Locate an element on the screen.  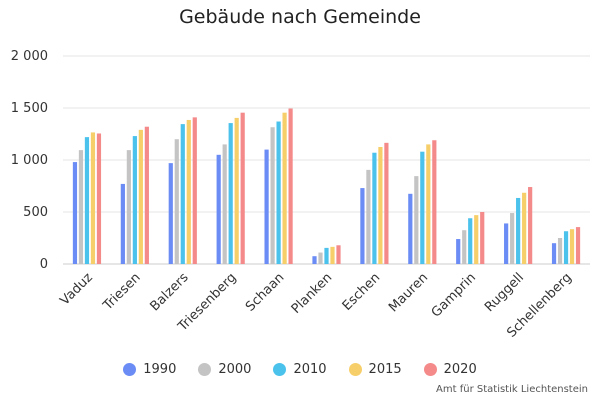
bar-schellenberg-2010 is located at coordinates (566, 247).